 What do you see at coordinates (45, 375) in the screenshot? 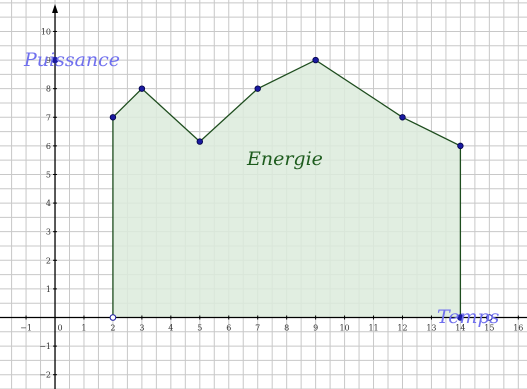
I see `y-tick-label: −2` at bounding box center [45, 375].